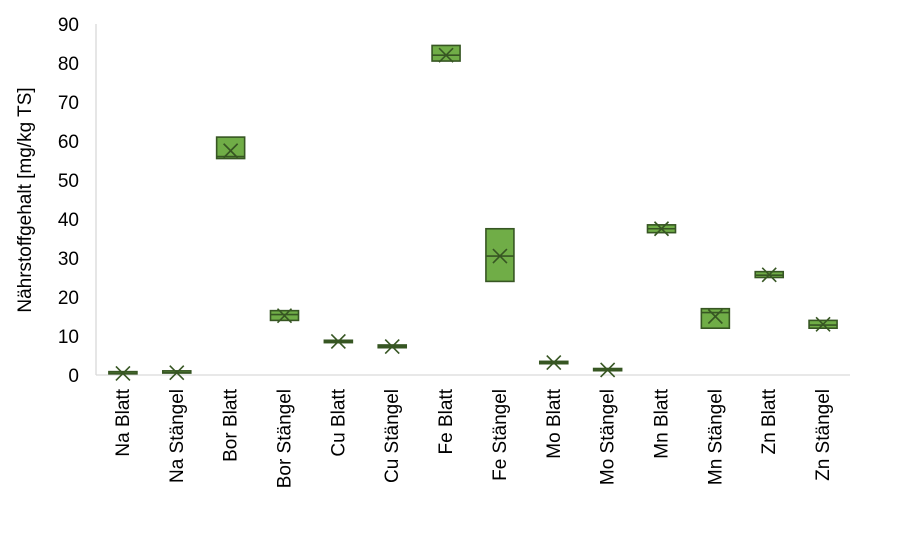 This screenshot has height=535, width=914. Describe the element at coordinates (68, 142) in the screenshot. I see `y-tick-label: 60` at that location.